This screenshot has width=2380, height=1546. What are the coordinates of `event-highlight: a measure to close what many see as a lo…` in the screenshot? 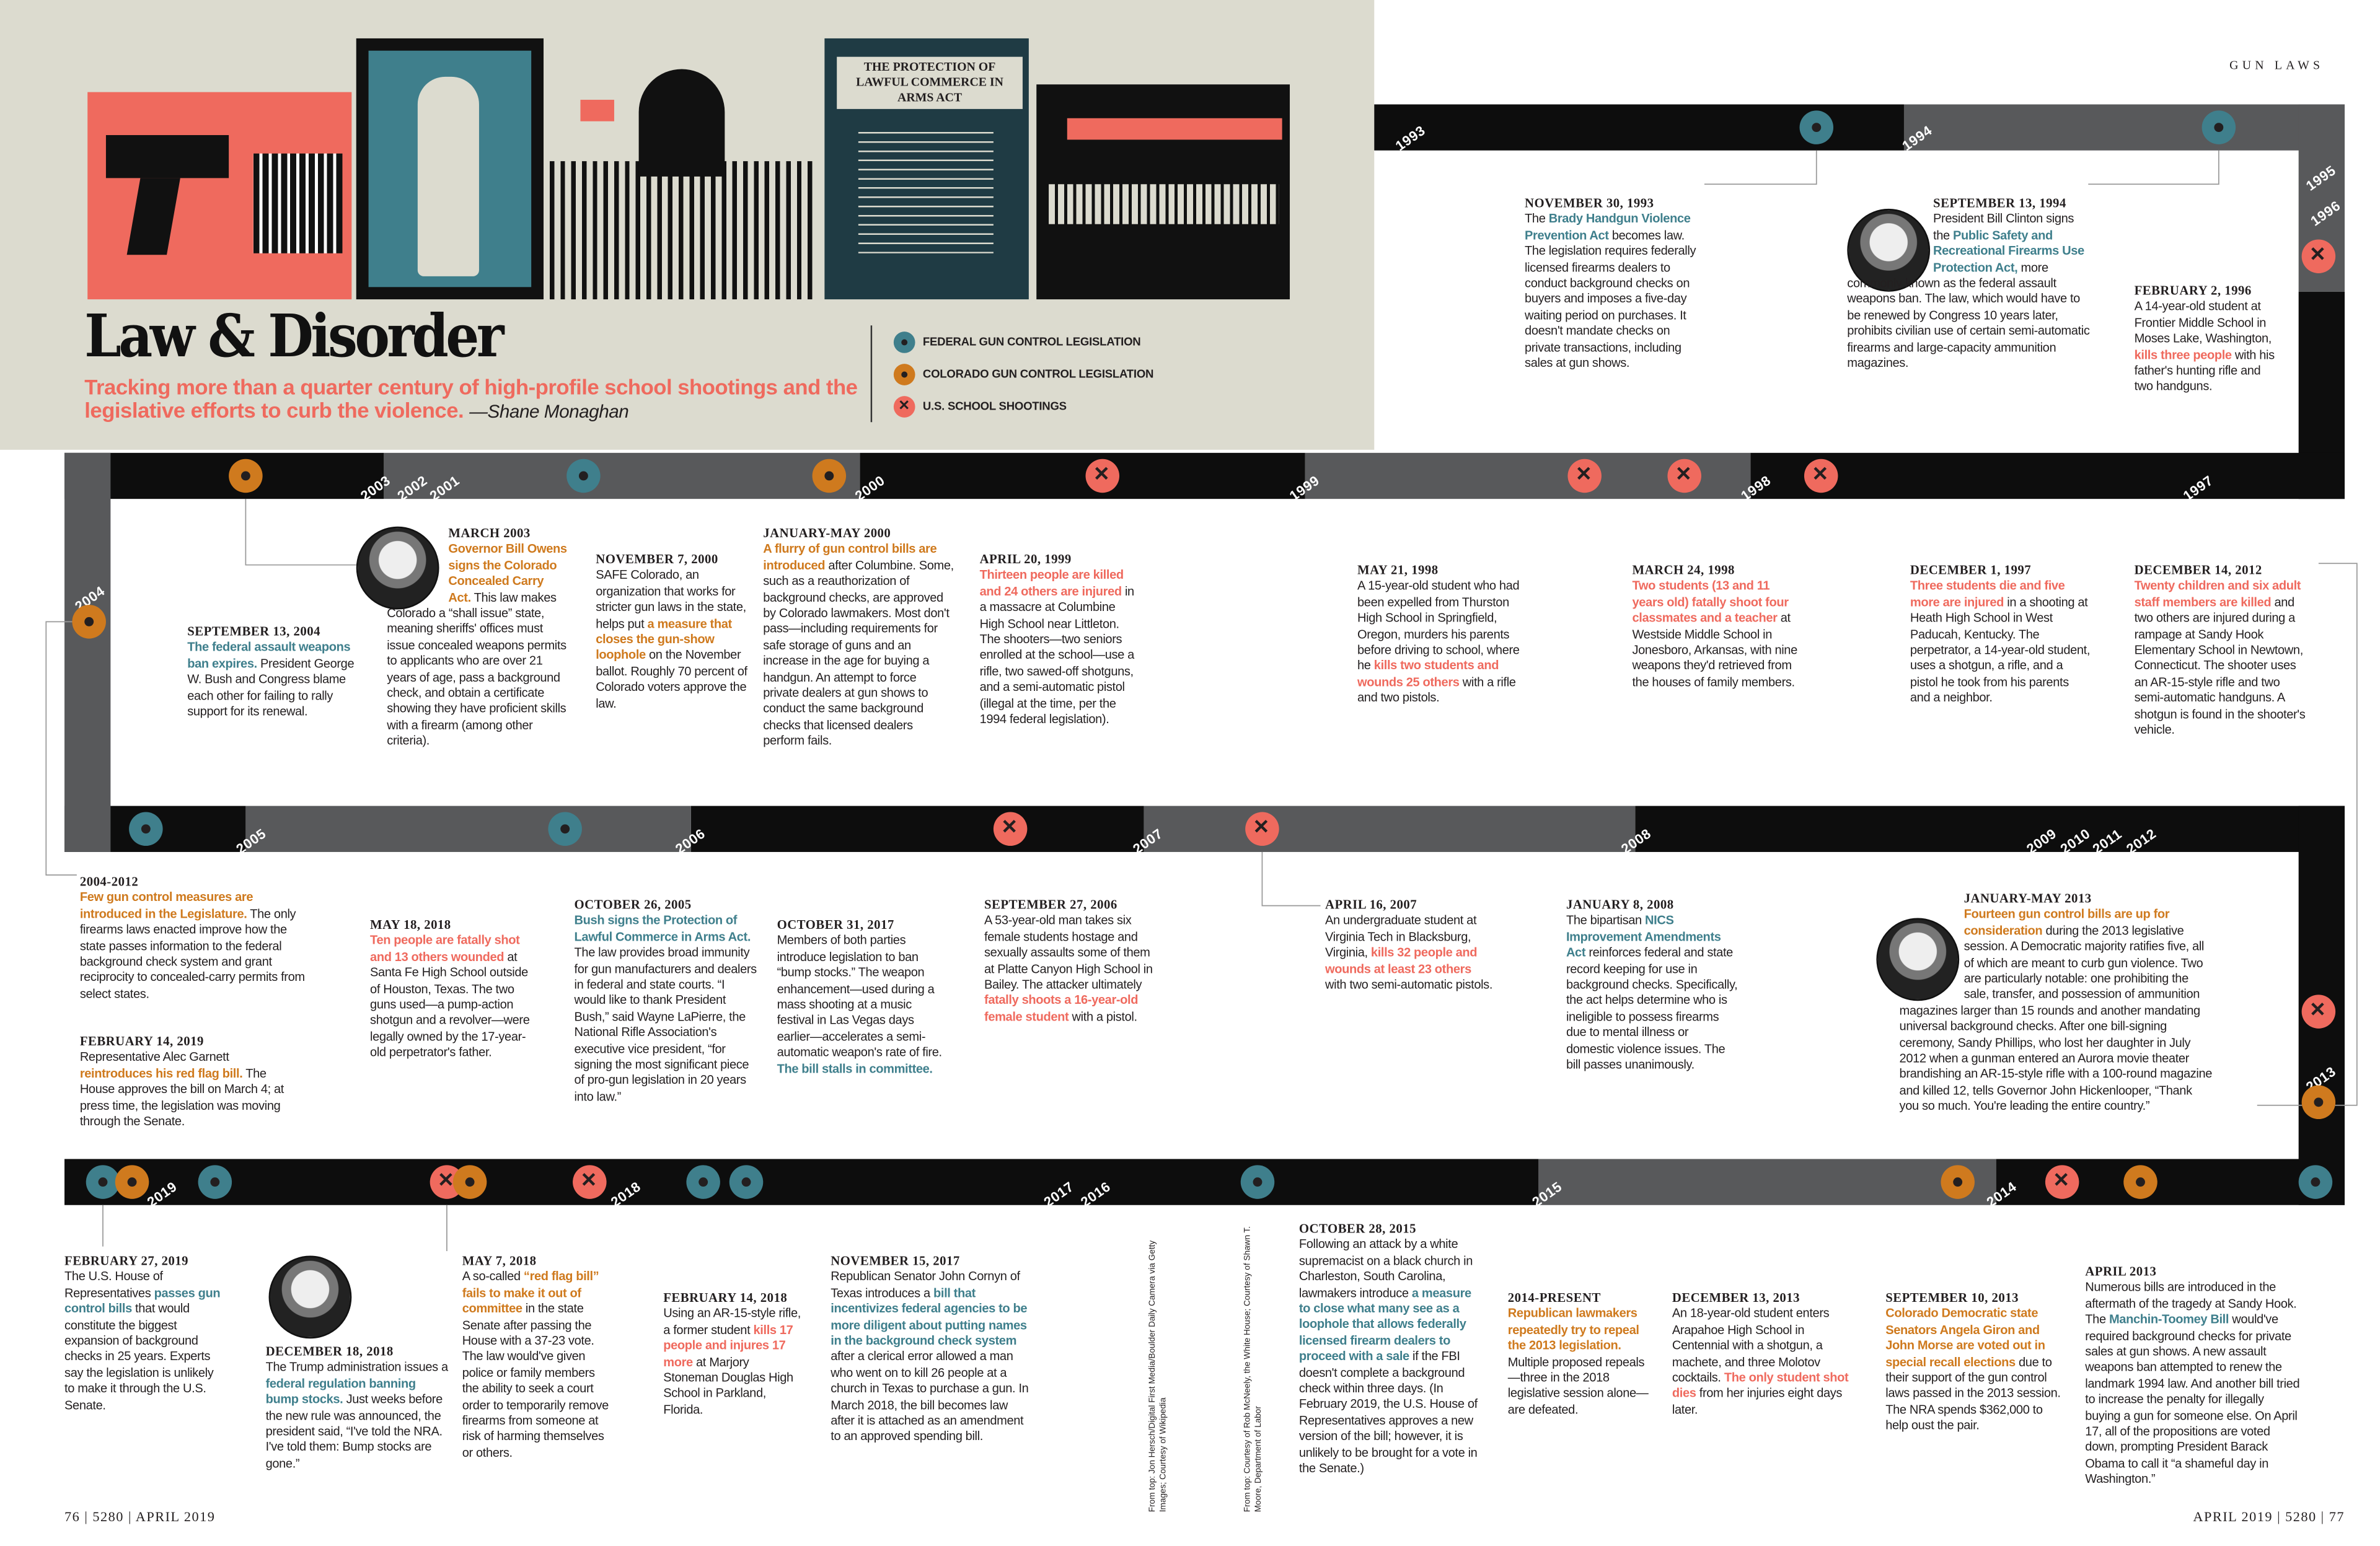 It's located at (1384, 1325).